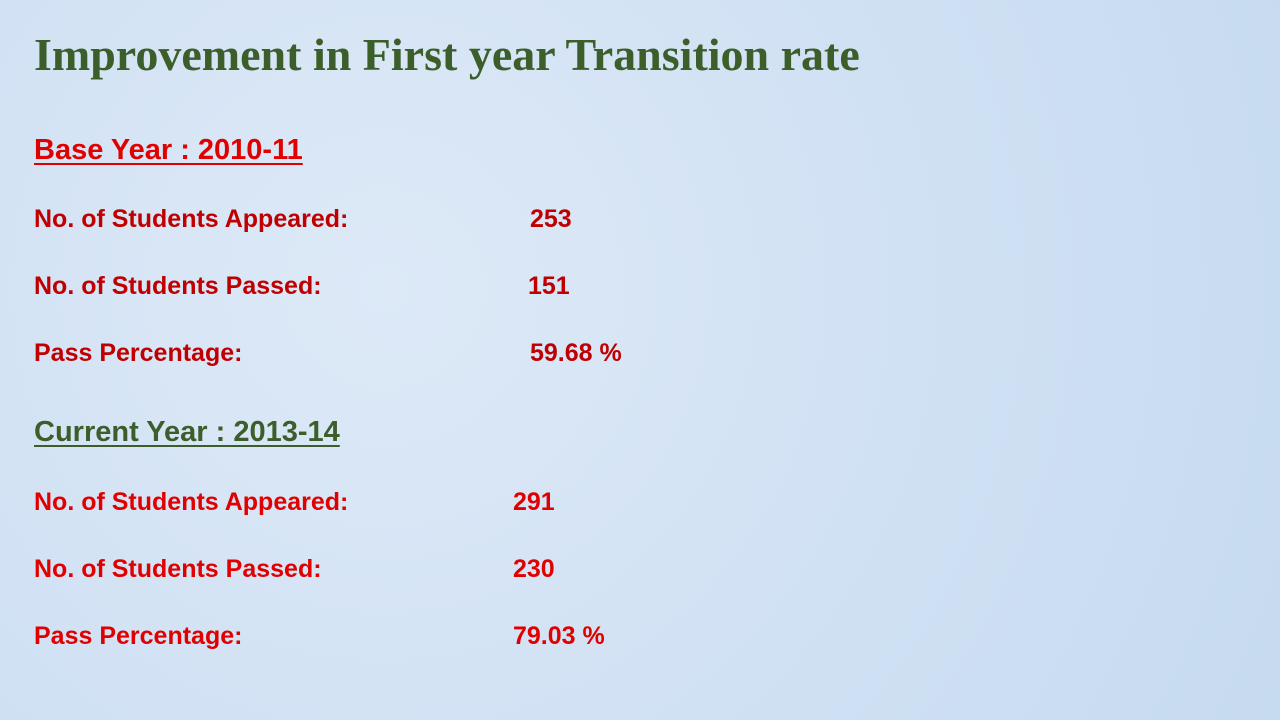 The width and height of the screenshot is (1280, 720). What do you see at coordinates (551, 219) in the screenshot?
I see `row-value: 253` at bounding box center [551, 219].